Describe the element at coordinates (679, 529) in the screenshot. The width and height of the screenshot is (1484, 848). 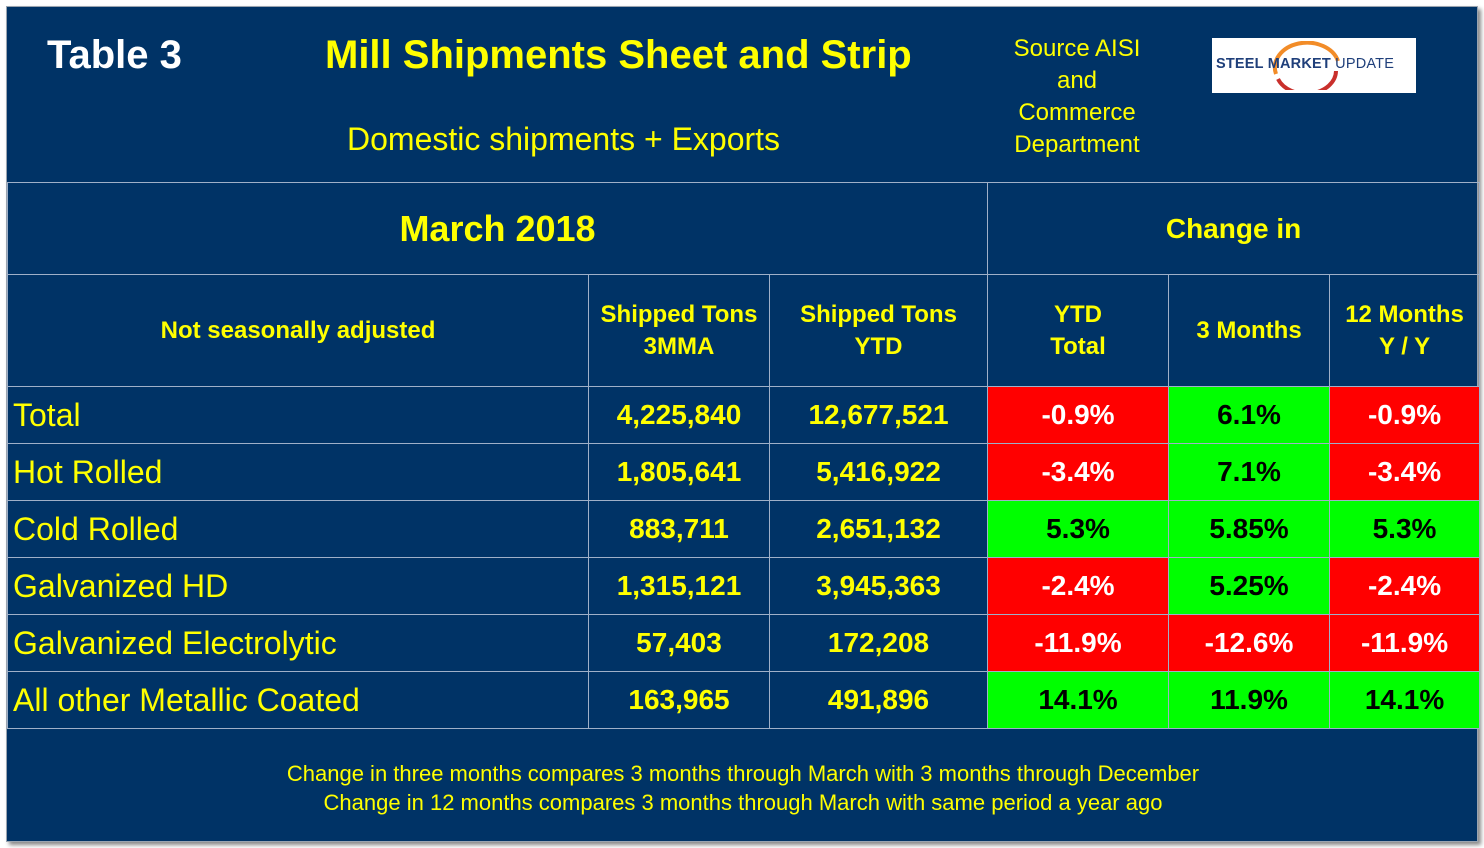
I see `tons-cell: 883,711` at that location.